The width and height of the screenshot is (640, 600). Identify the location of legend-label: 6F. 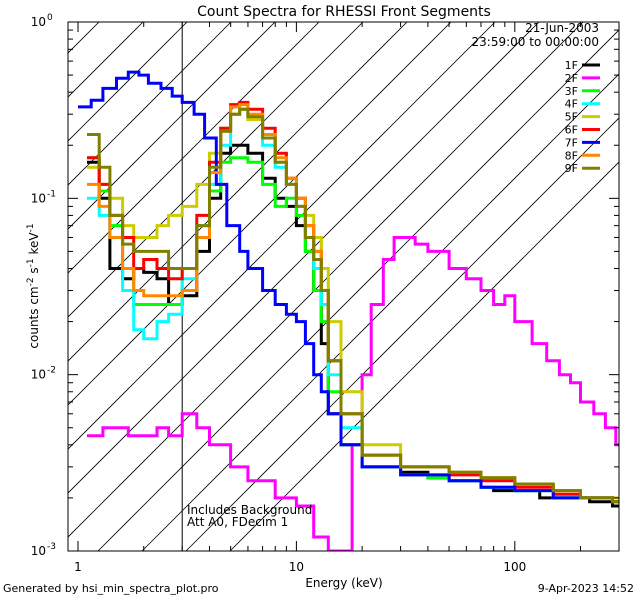
(571, 130).